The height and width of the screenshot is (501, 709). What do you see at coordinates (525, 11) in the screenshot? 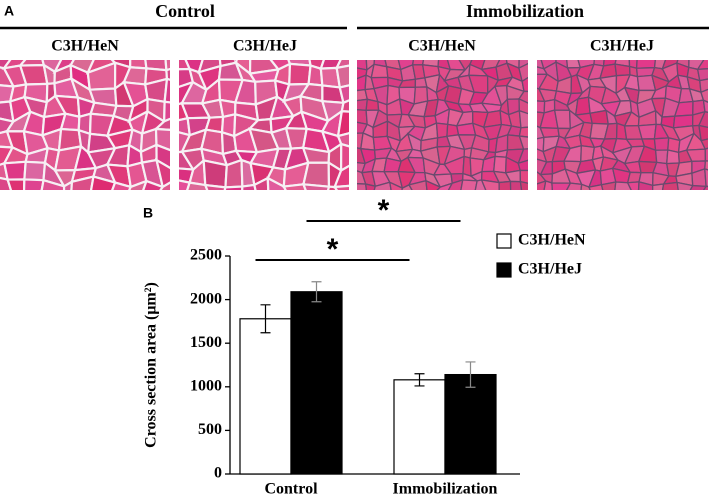
I see `group-title: Immobilization` at bounding box center [525, 11].